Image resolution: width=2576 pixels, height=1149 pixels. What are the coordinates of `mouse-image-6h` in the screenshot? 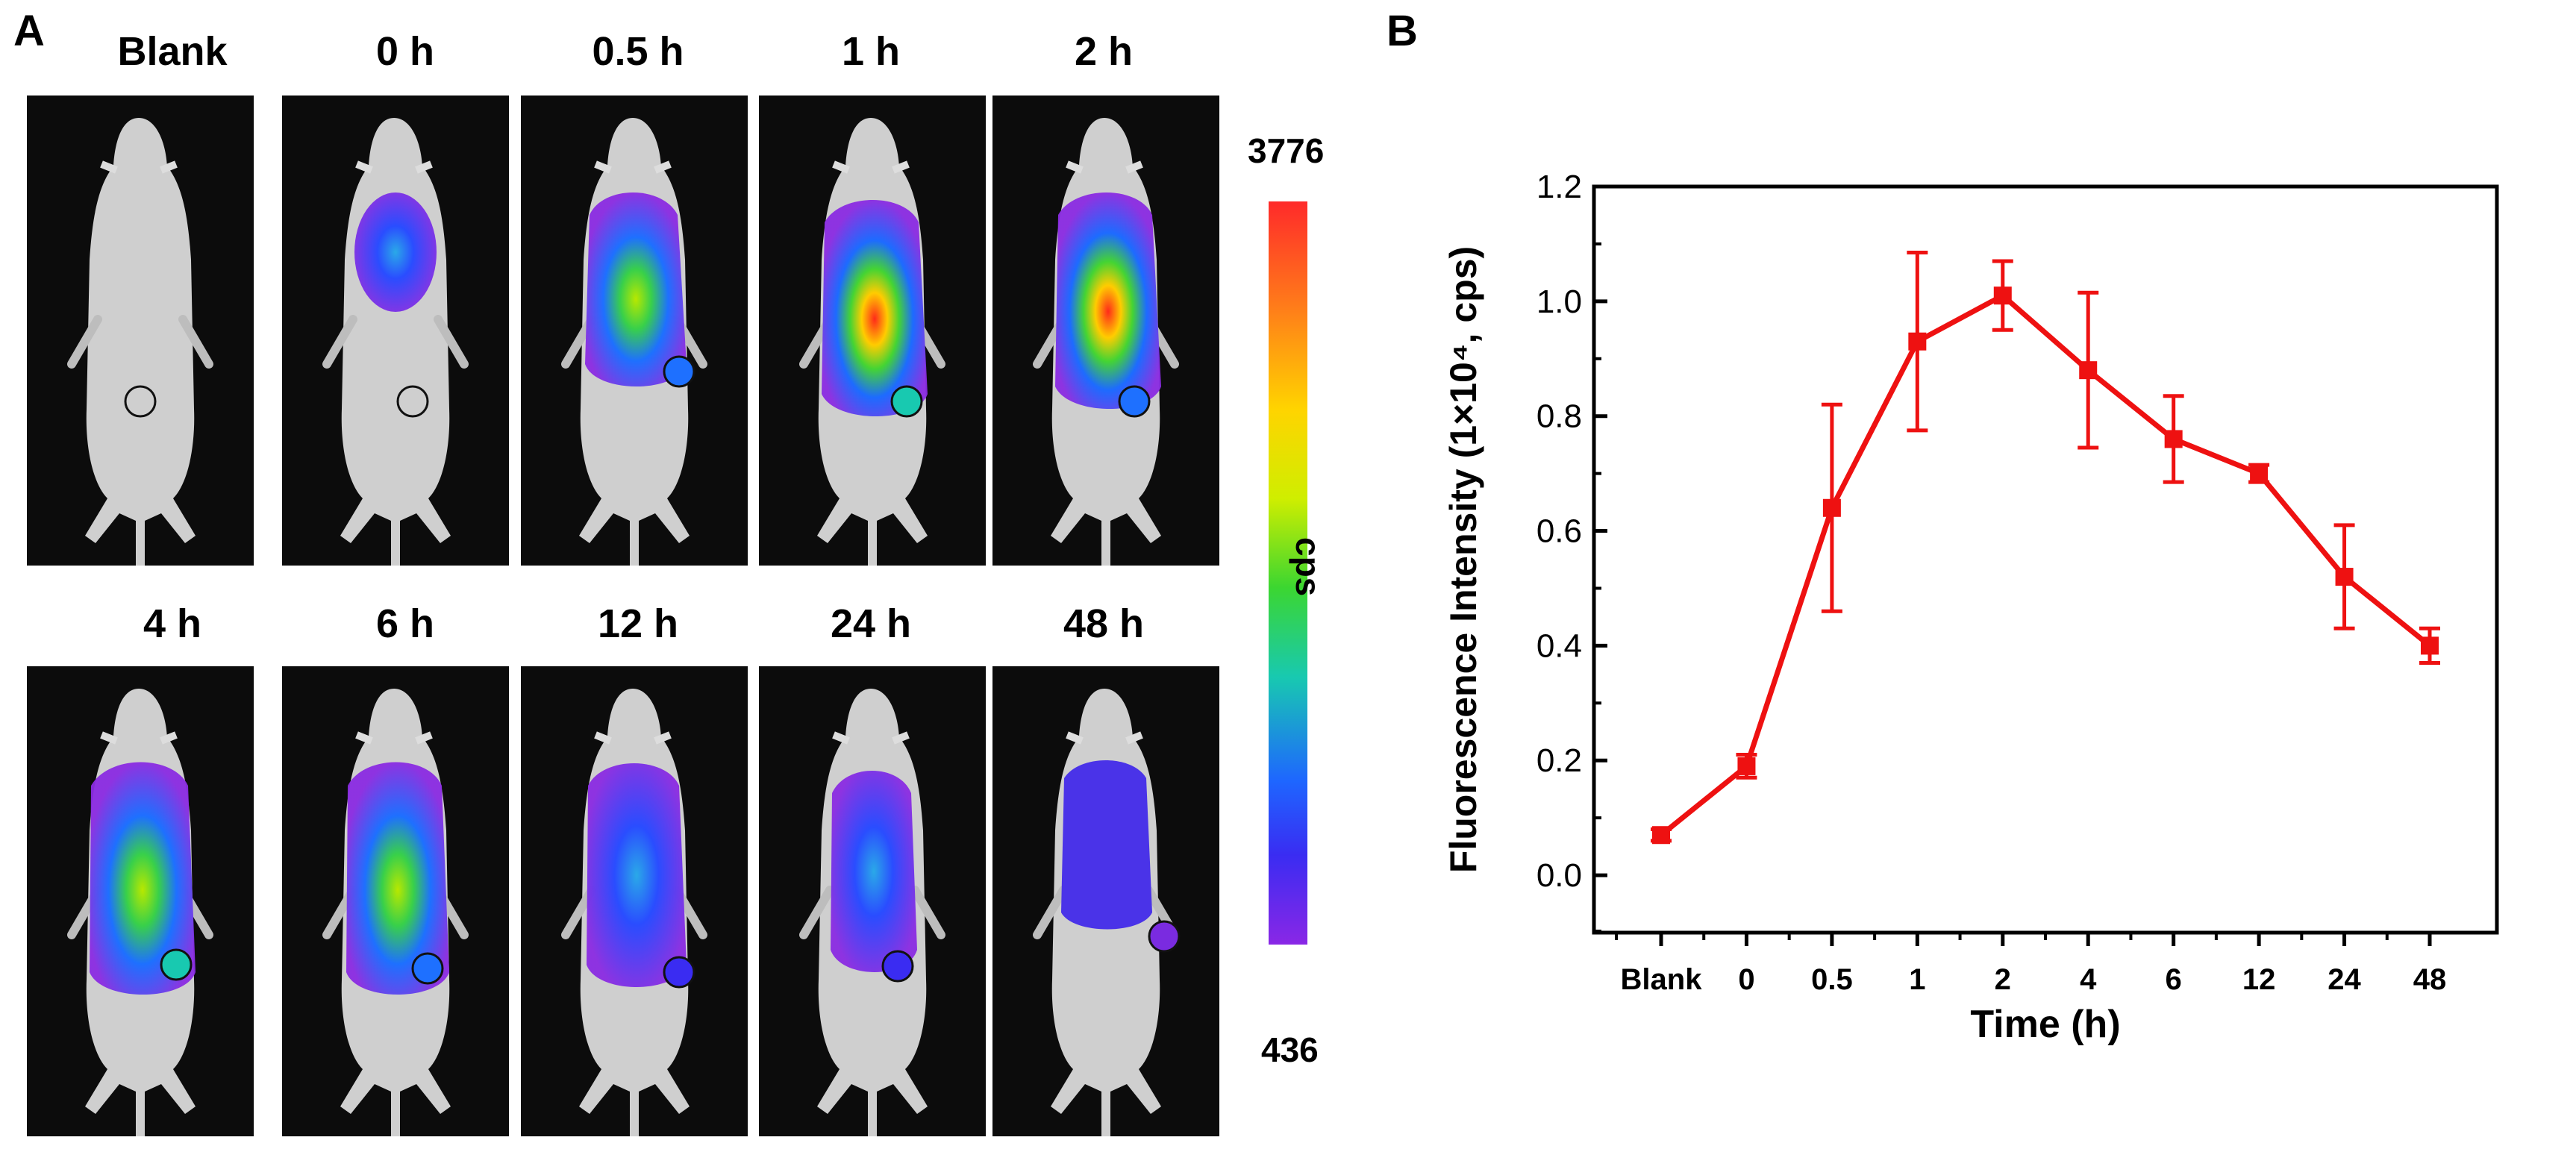 It's located at (395, 901).